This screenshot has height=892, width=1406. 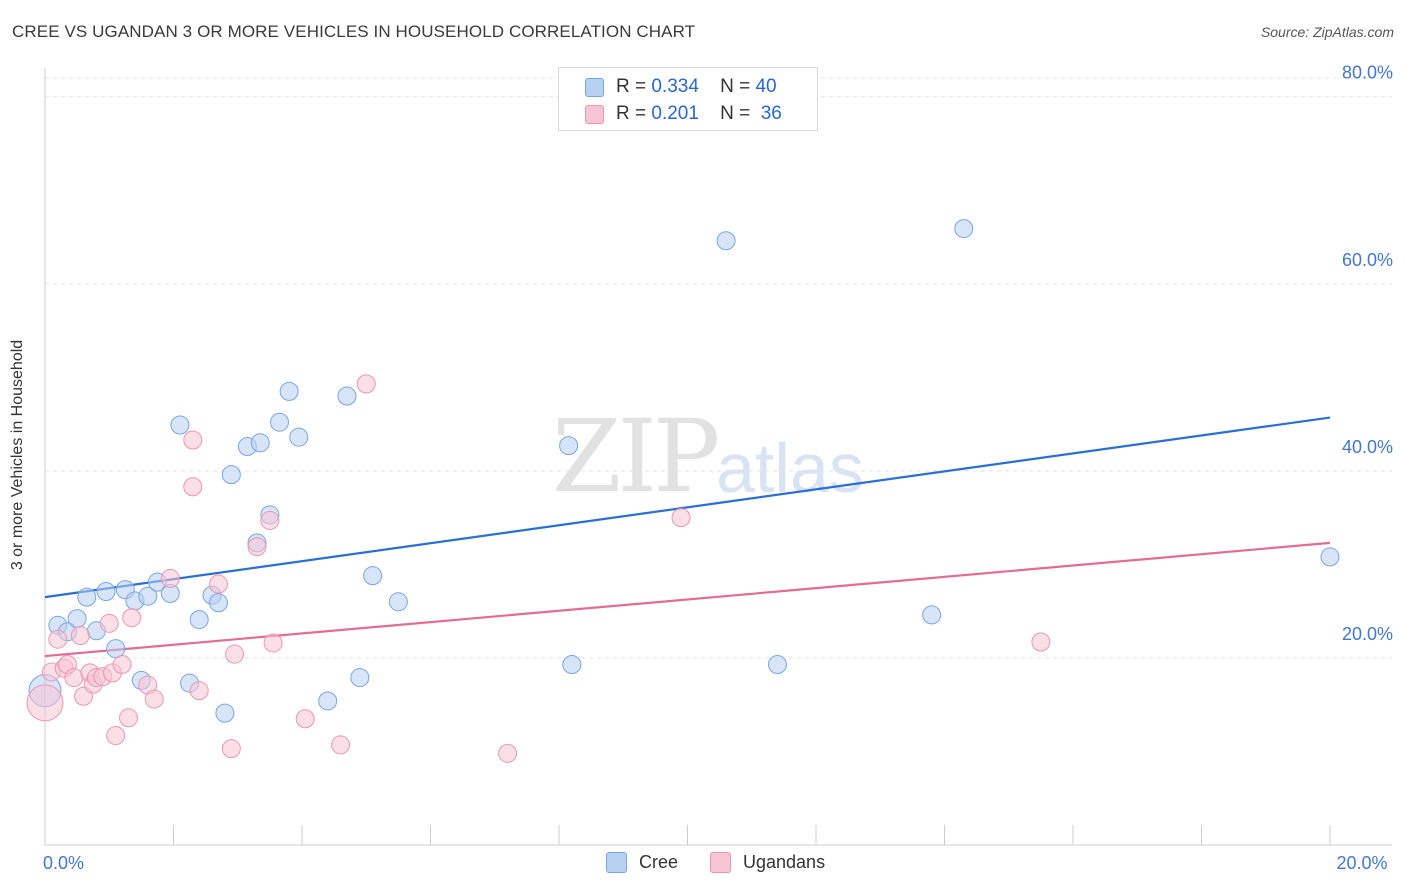 What do you see at coordinates (1367, 447) in the screenshot?
I see `y-tick-label: 40.0%` at bounding box center [1367, 447].